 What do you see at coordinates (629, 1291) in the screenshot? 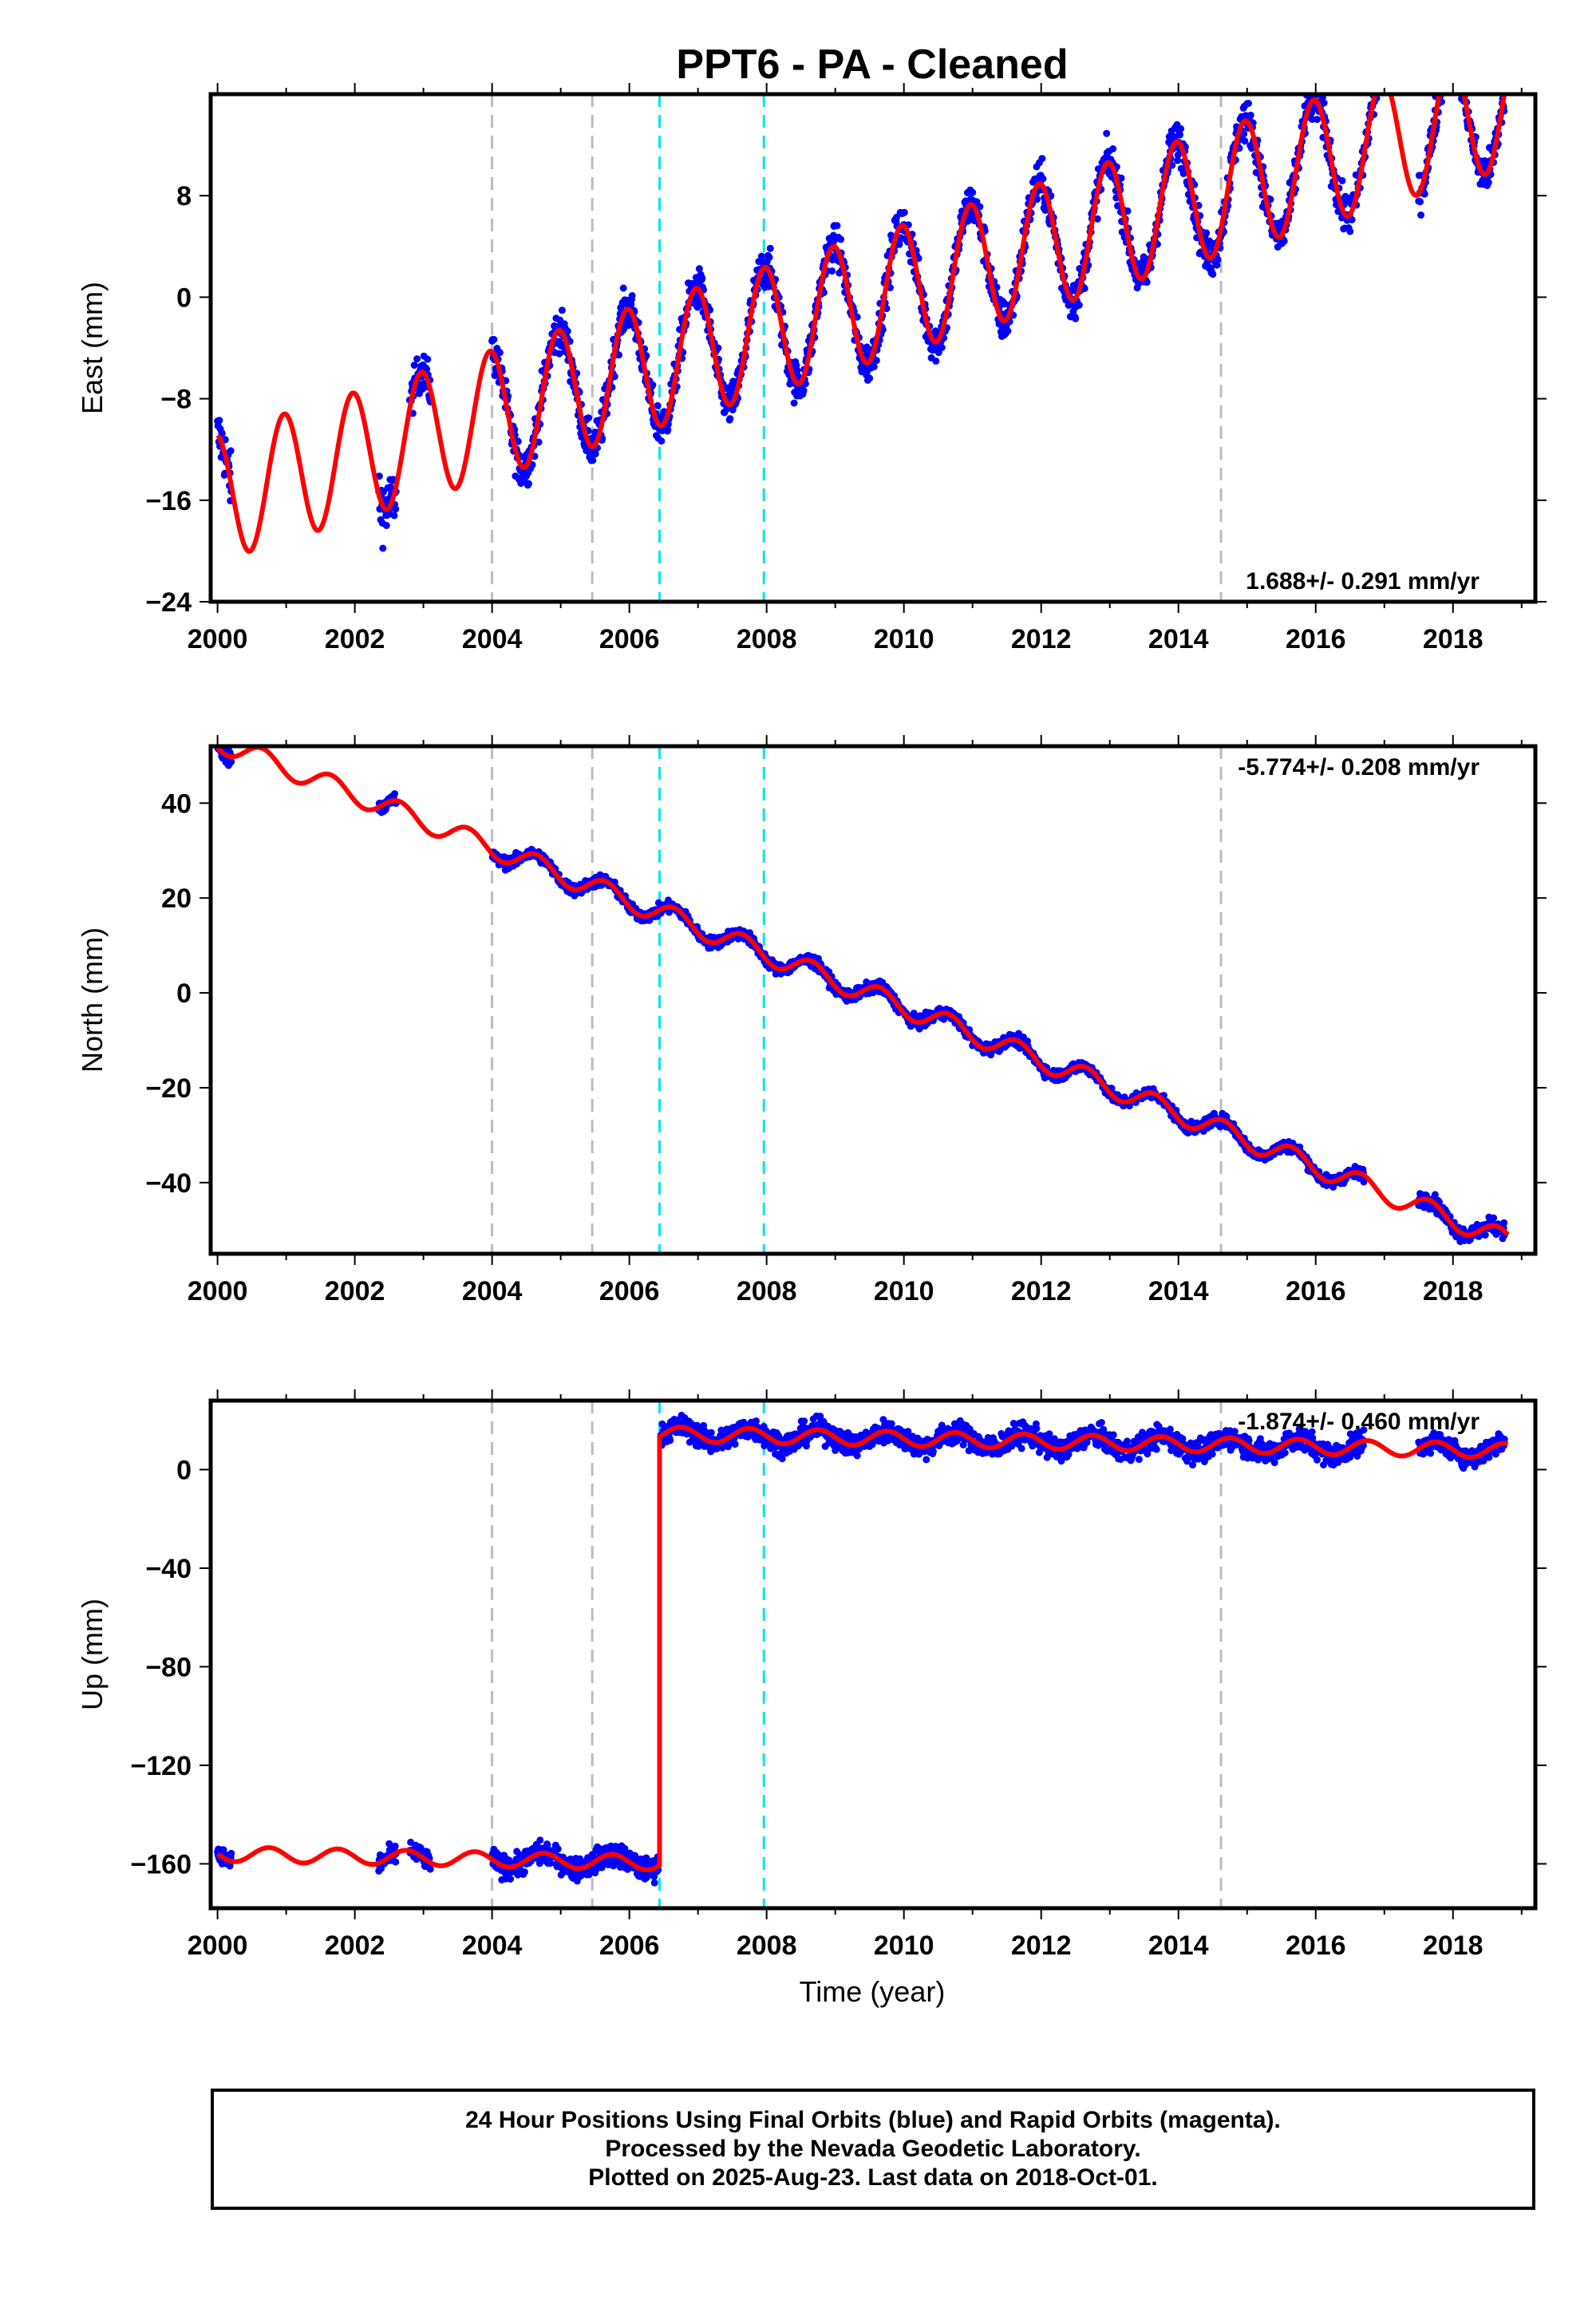
I see `x-tick-label: 2006` at bounding box center [629, 1291].